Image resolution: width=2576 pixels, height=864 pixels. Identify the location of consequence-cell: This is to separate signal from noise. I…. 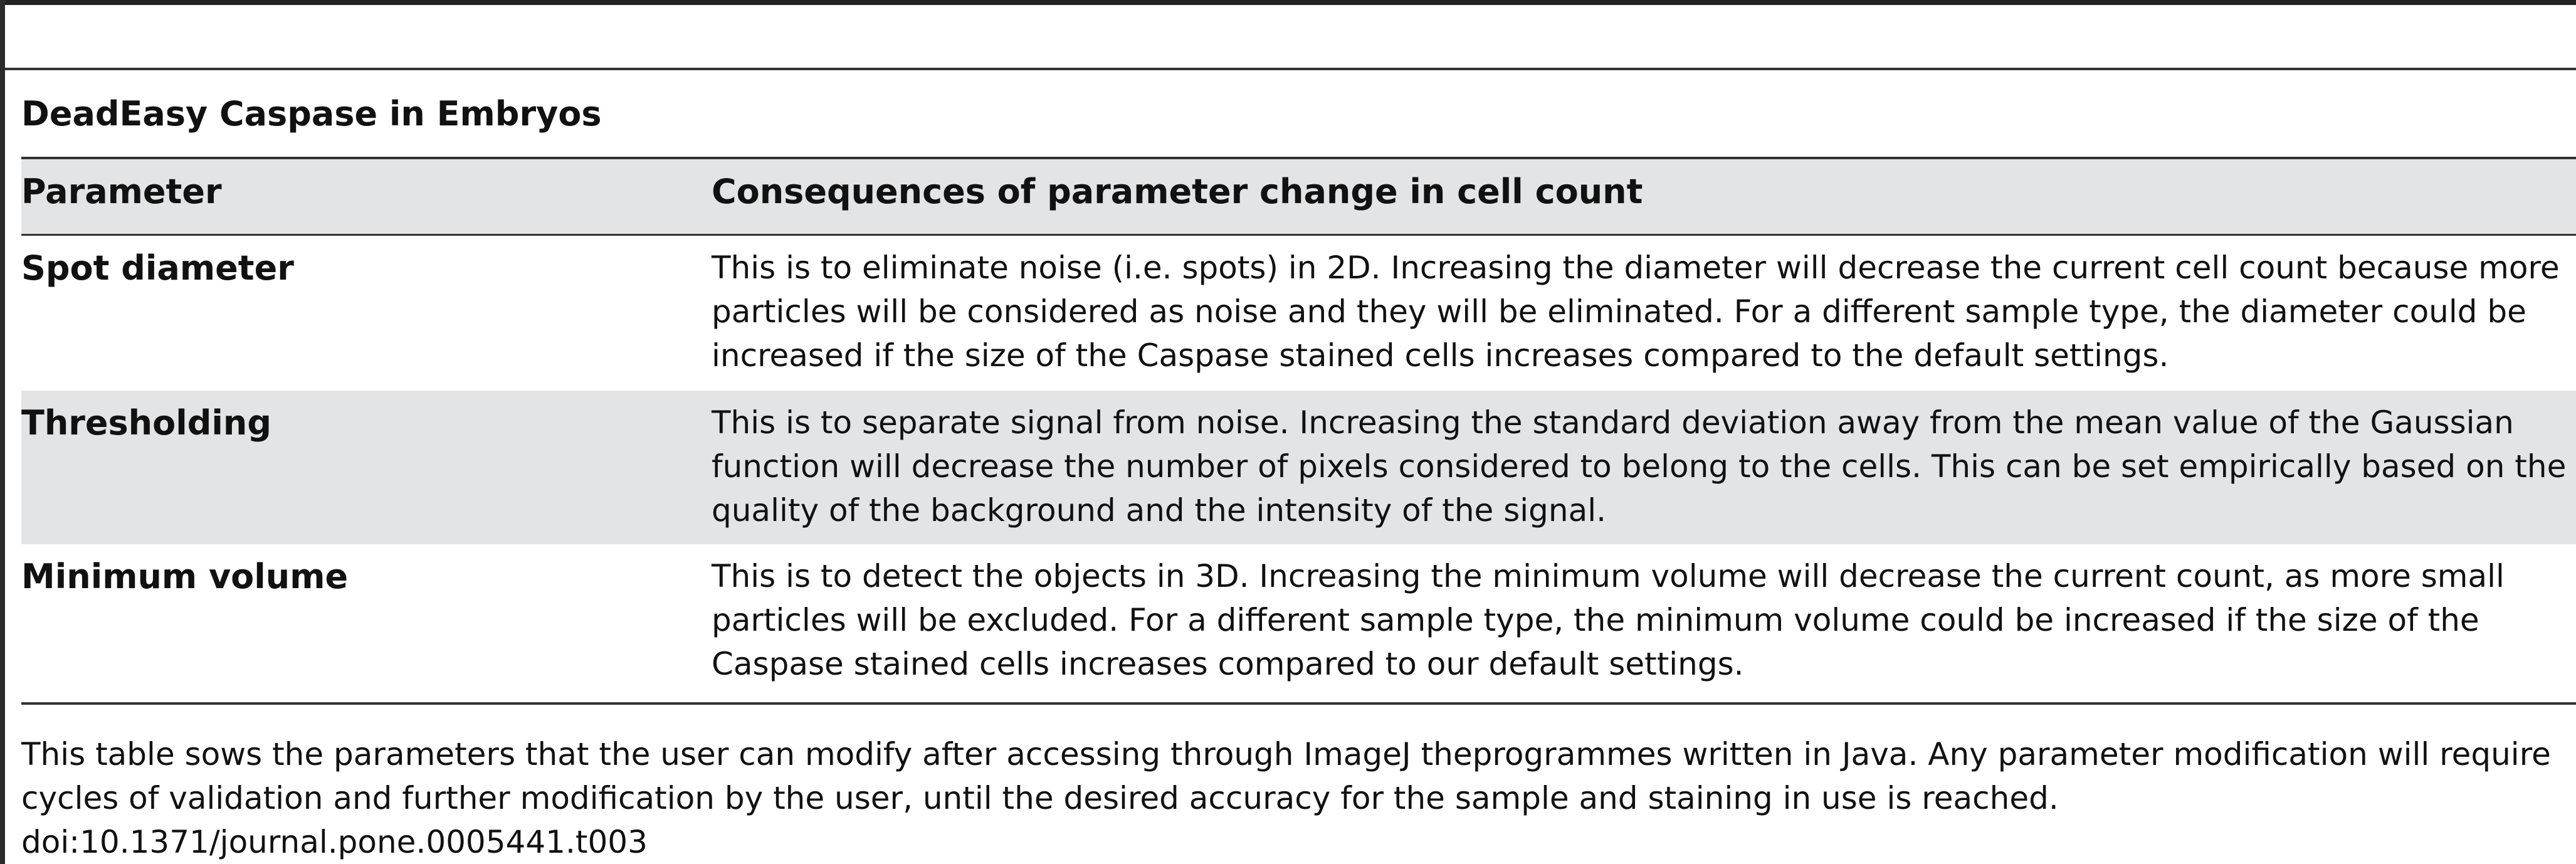
(1639, 466).